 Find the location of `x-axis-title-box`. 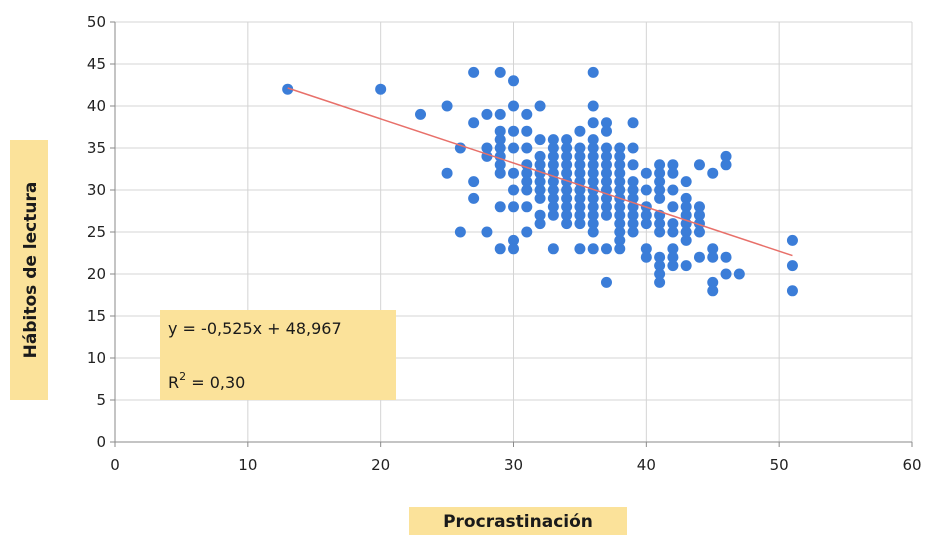

x-axis-title-box is located at coordinates (518, 521).